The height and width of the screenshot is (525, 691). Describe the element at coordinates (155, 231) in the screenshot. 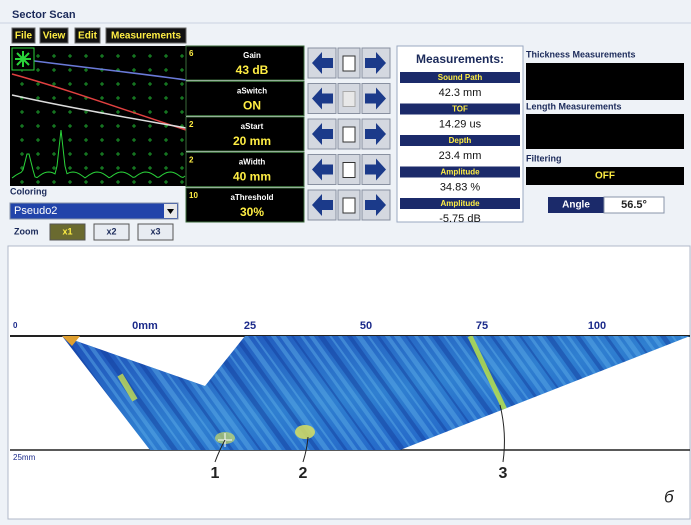

I see `zoom-button-label: x3` at that location.